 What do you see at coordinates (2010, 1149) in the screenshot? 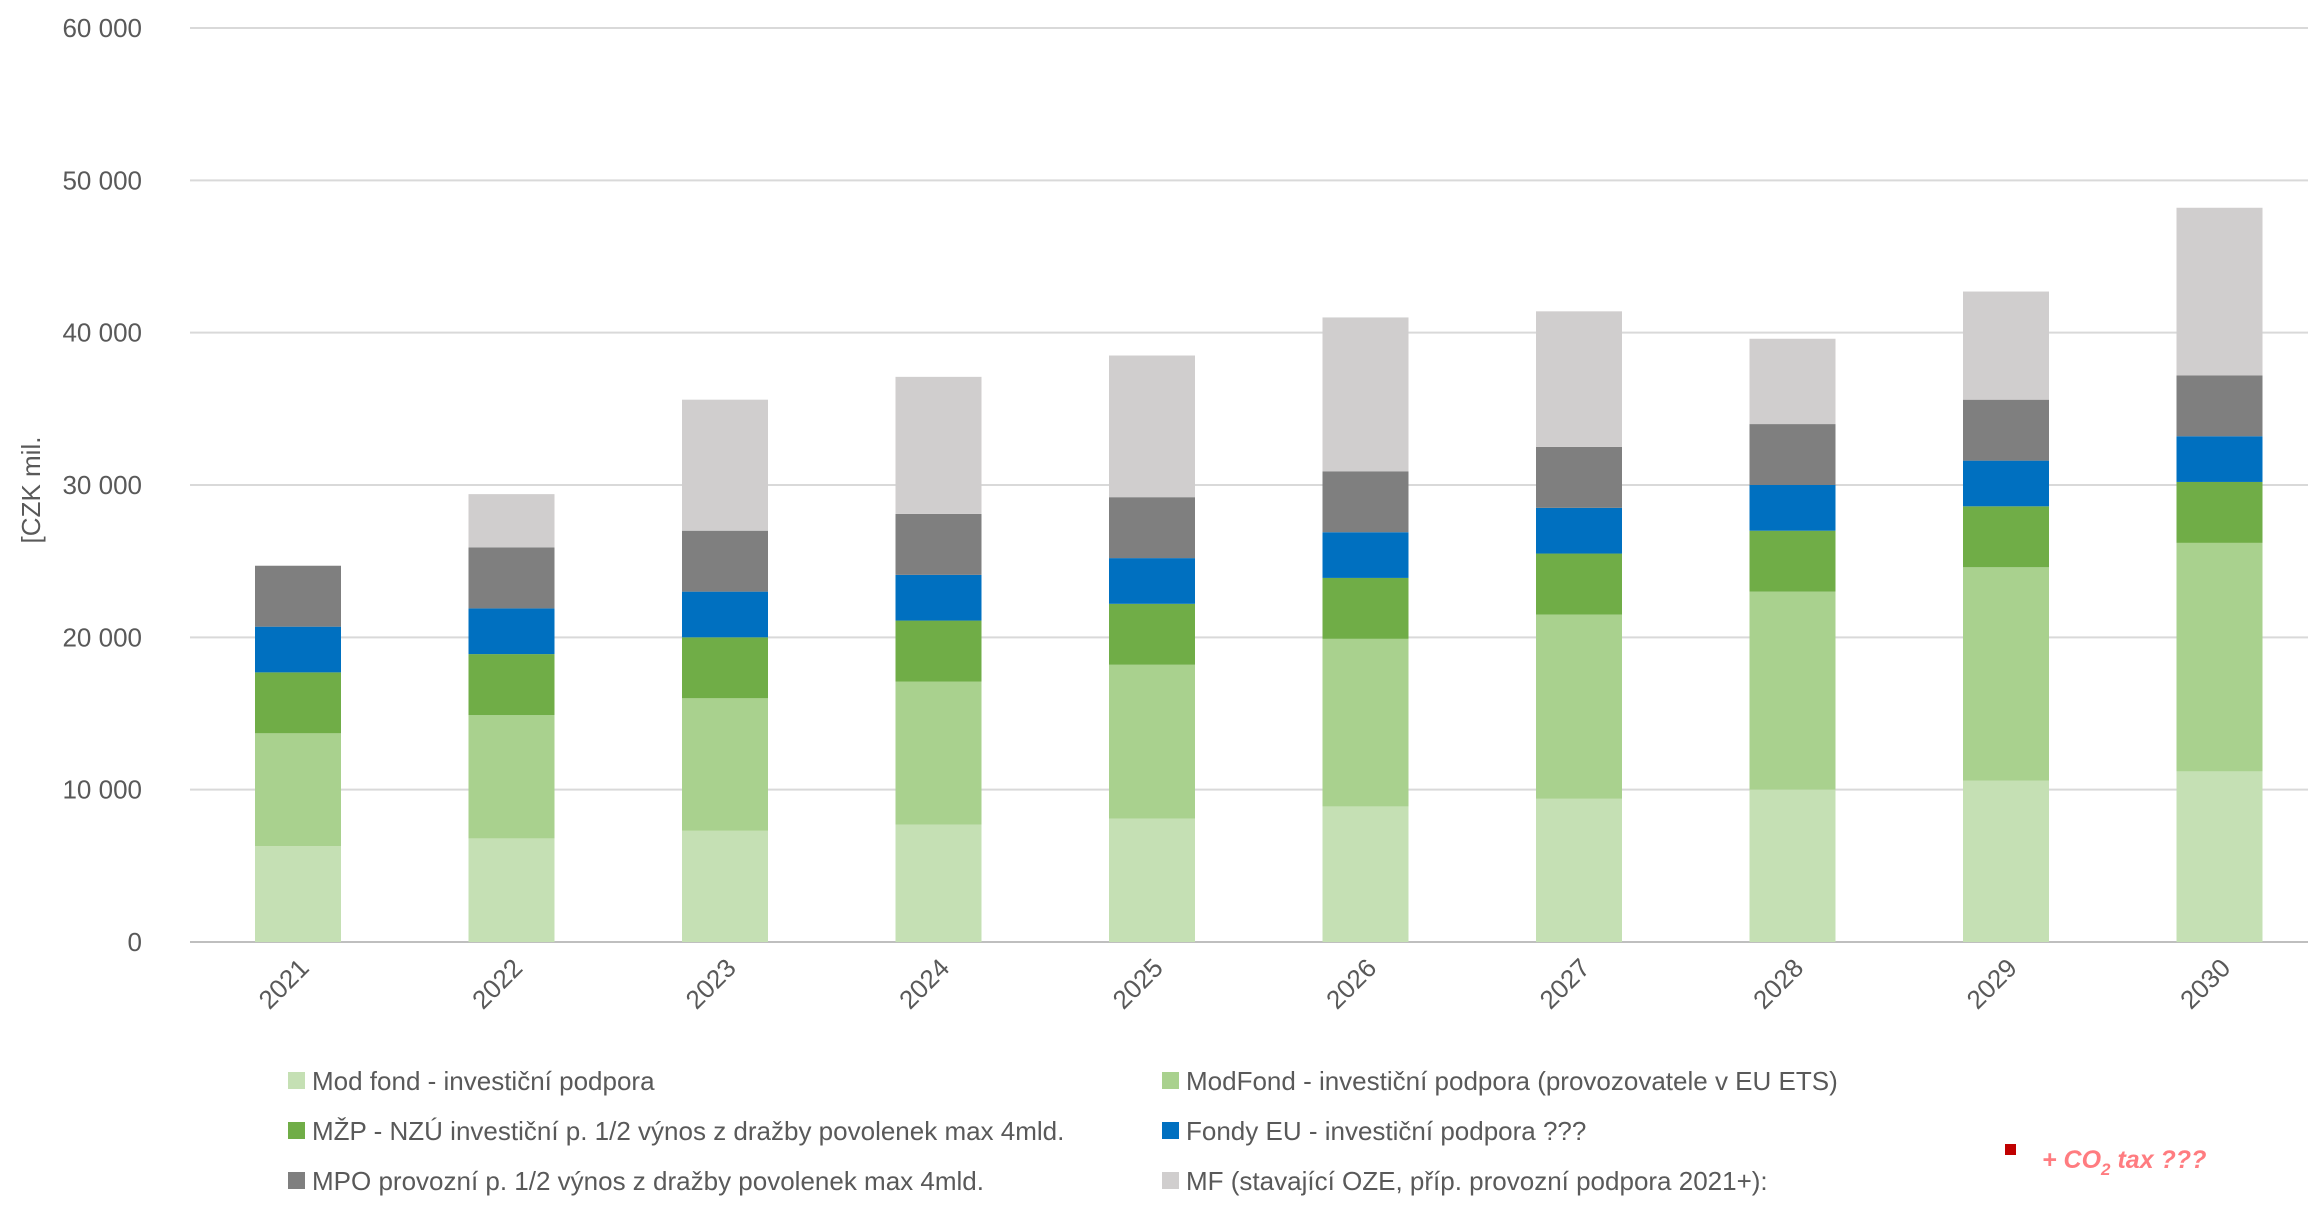
I see `annotation-marker` at bounding box center [2010, 1149].